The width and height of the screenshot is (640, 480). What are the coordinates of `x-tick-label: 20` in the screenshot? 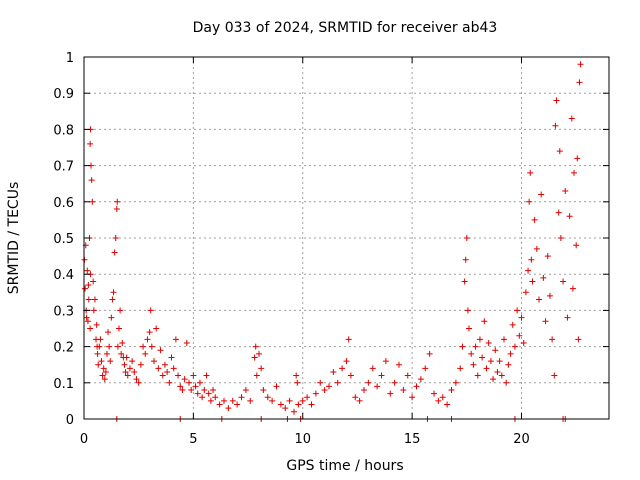 It's located at (521, 439).